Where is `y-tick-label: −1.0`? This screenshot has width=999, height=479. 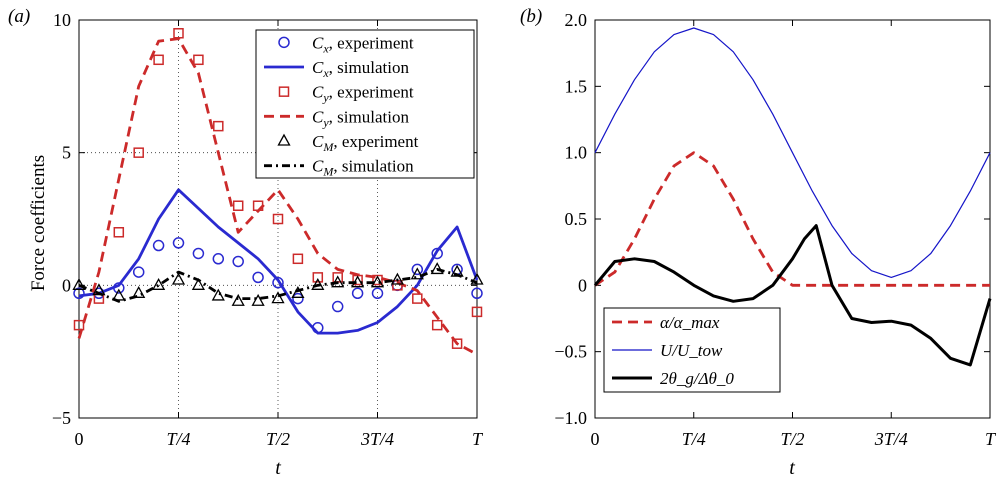 y-tick-label: −1.0 is located at coordinates (570, 418).